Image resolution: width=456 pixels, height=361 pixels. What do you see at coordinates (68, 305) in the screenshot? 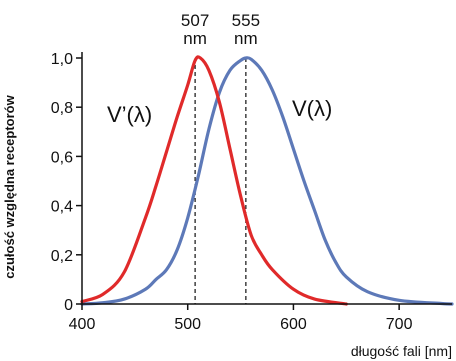
I see `y-tick-label-0: 0` at bounding box center [68, 305].